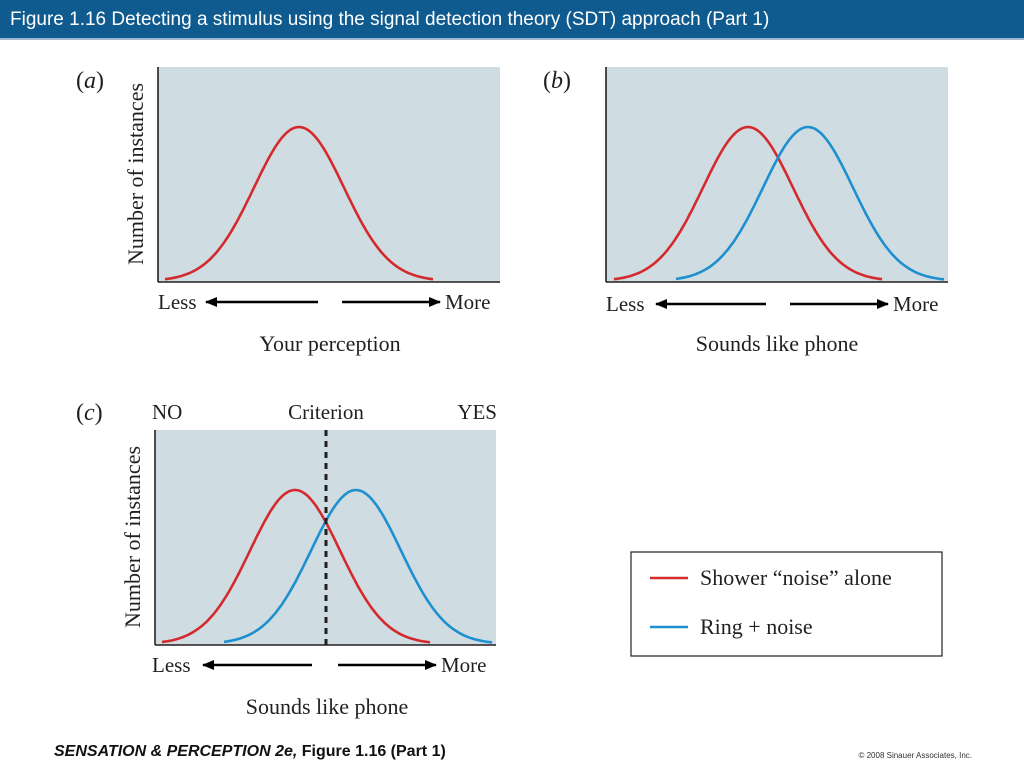  I want to click on panel-c-signal-curve, so click(358, 566).